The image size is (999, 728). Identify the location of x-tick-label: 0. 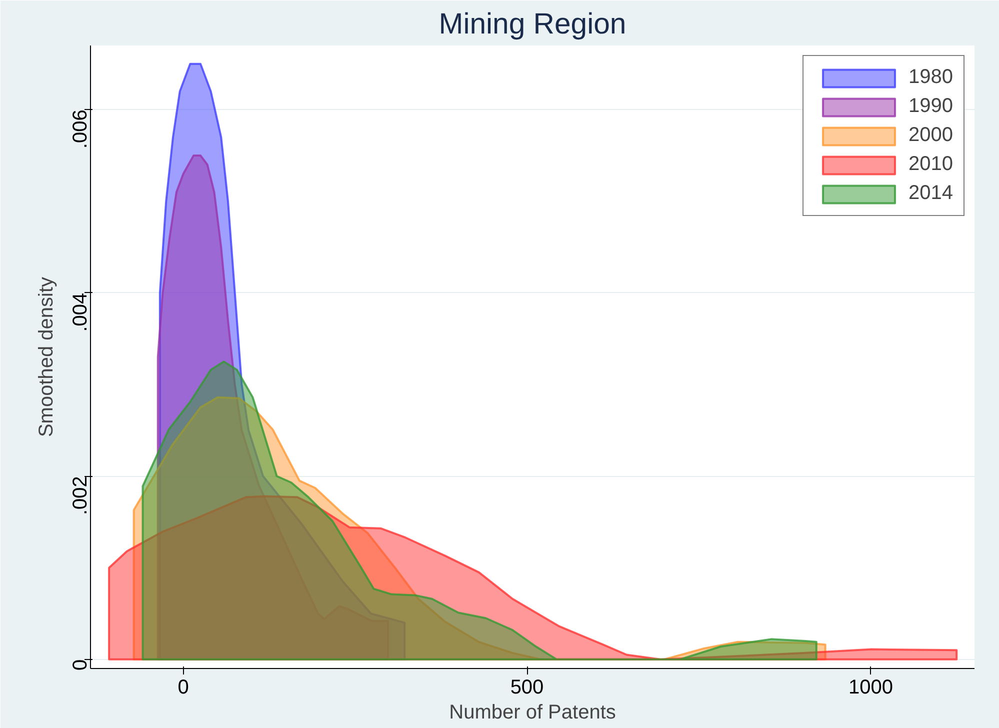
(183, 687).